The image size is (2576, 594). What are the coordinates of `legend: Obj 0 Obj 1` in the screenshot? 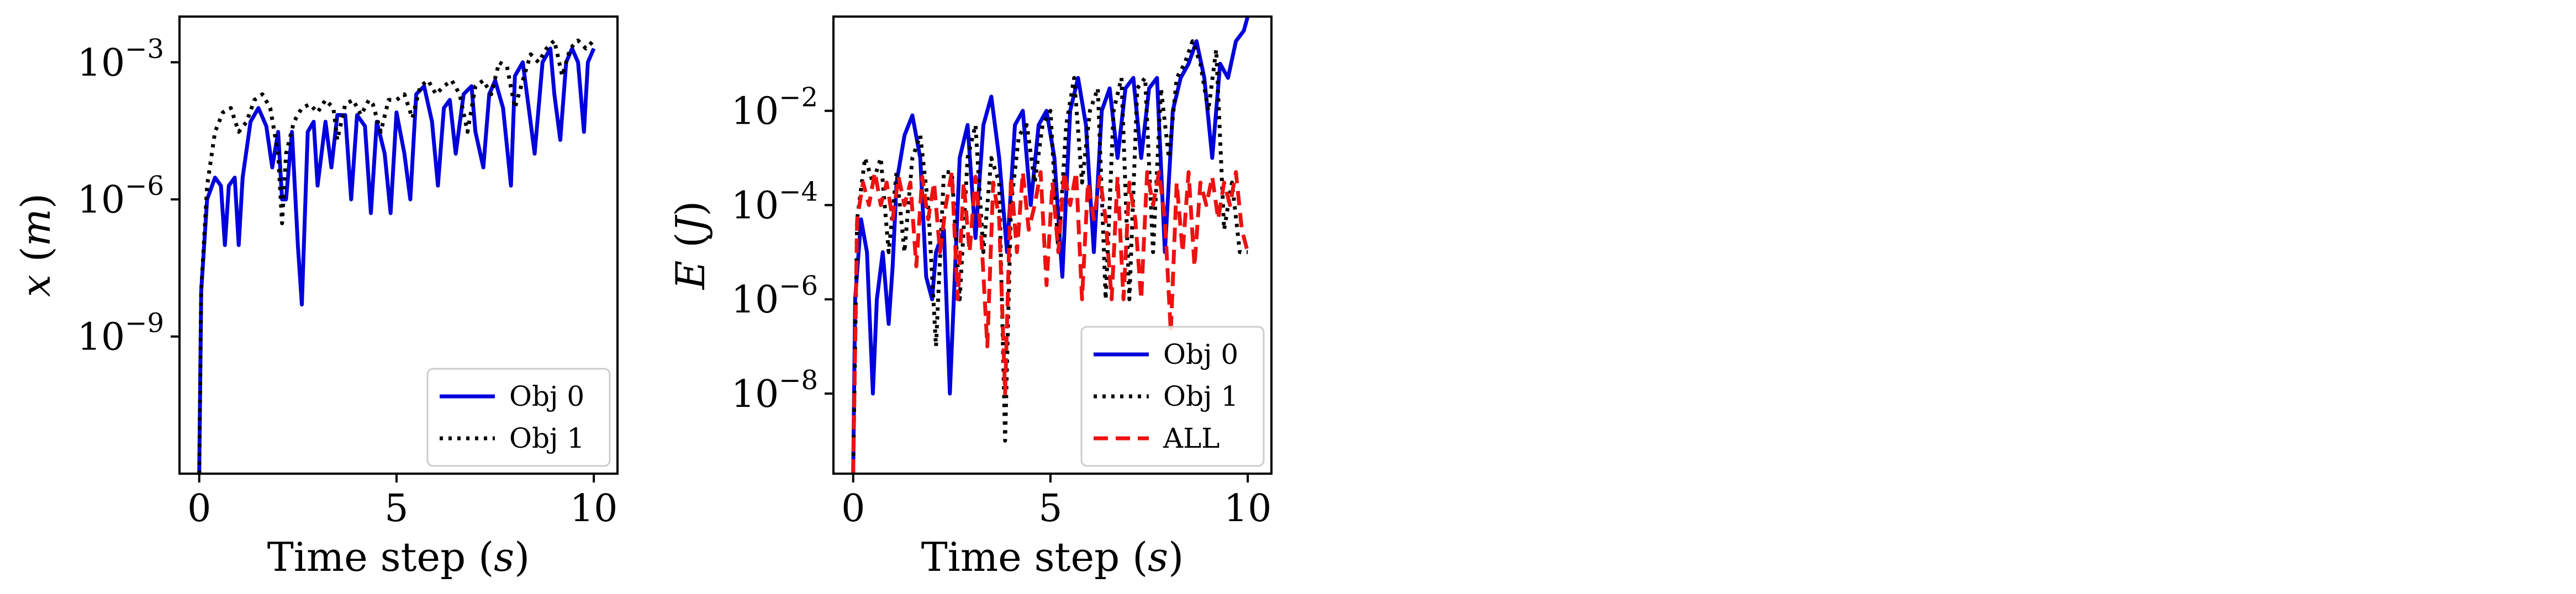 It's located at (518, 417).